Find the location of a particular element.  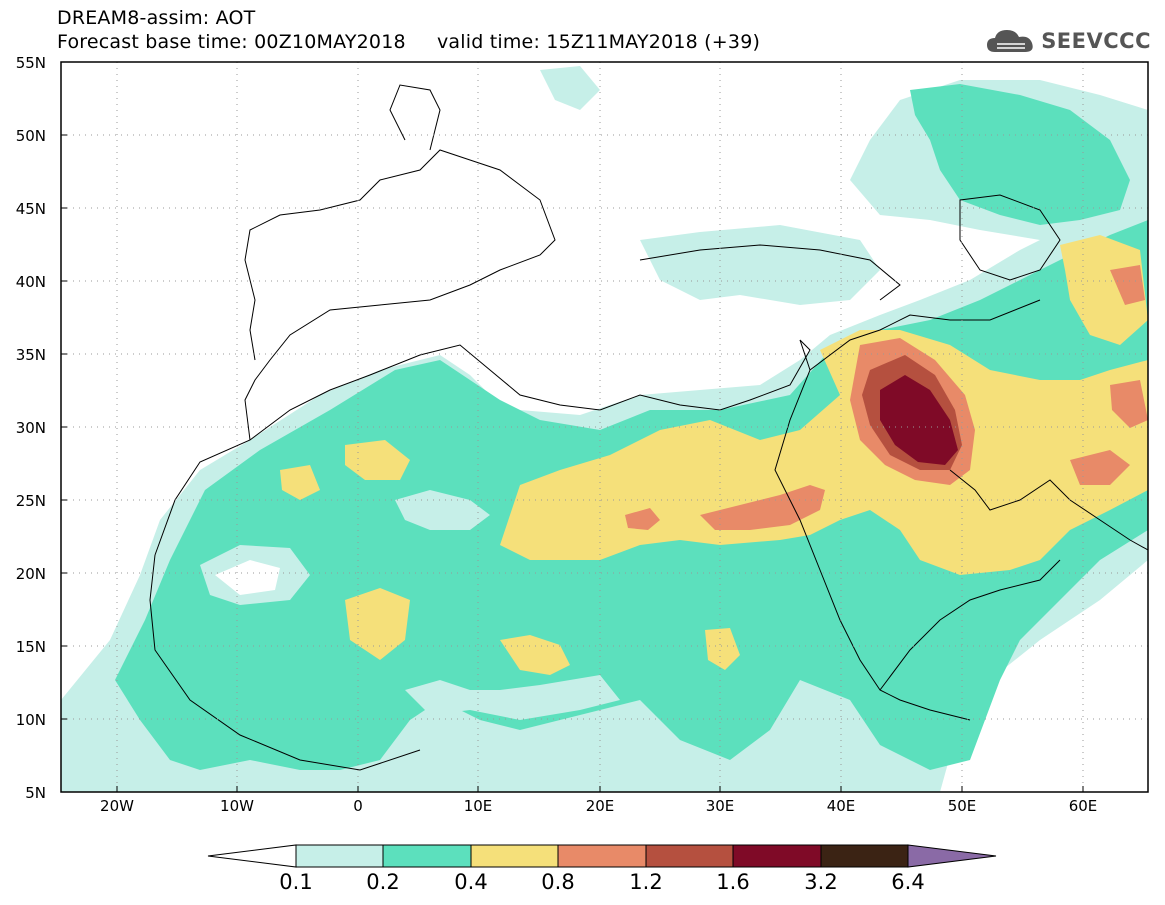

lon-label-10e: 10E is located at coordinates (478, 806).